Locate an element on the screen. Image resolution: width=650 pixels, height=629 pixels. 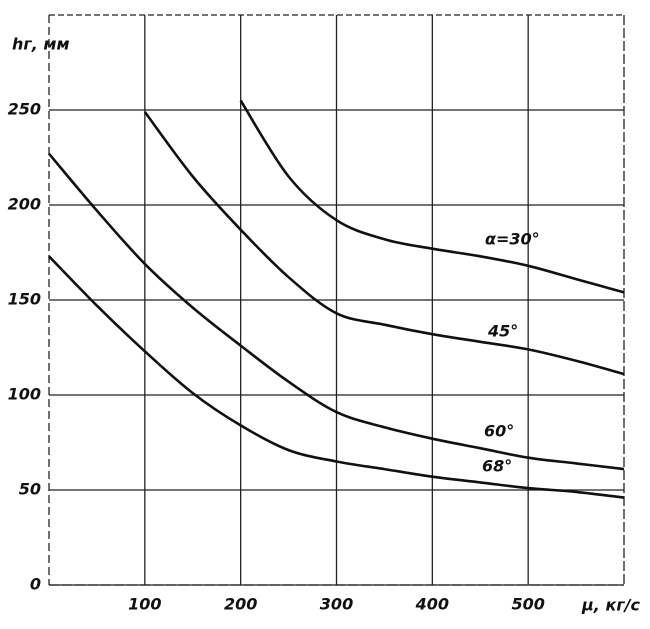
curve-label: 68° is located at coordinates (497, 466).